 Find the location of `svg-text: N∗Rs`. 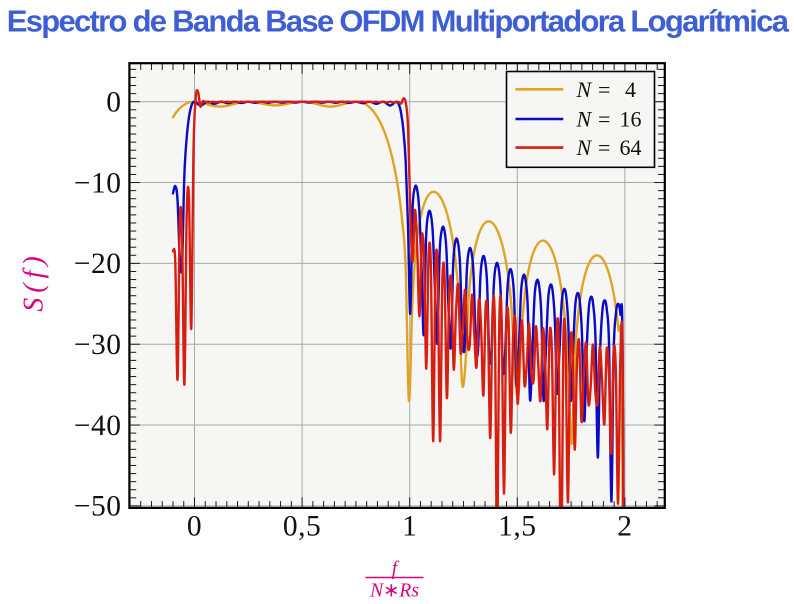

svg-text: N∗Rs is located at coordinates (394, 591).